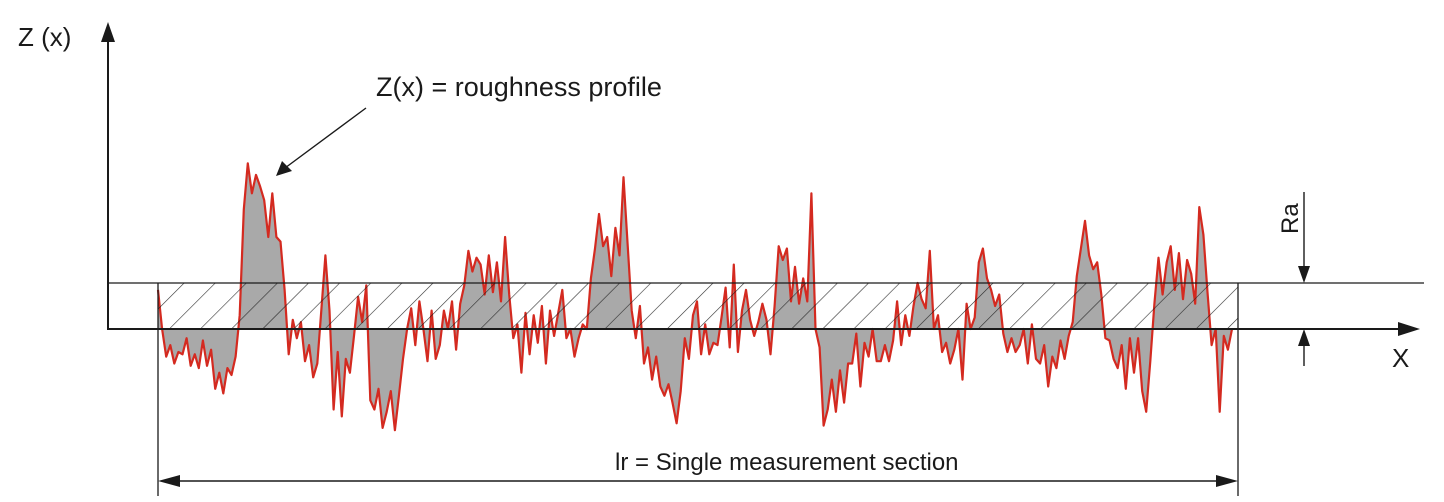  I want to click on callout-leader-line, so click(325, 138).